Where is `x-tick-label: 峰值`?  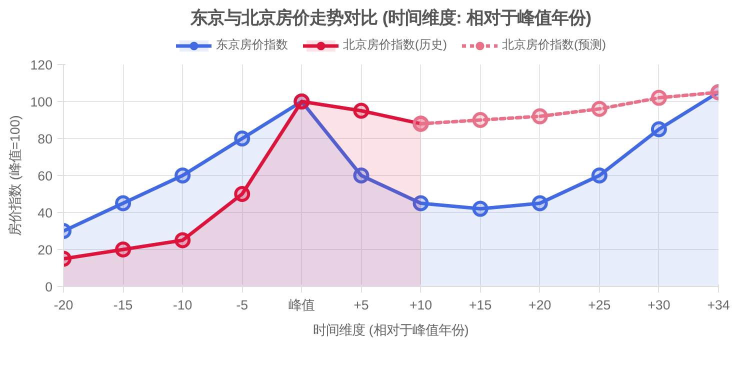
x-tick-label: 峰值 is located at coordinates (301, 305).